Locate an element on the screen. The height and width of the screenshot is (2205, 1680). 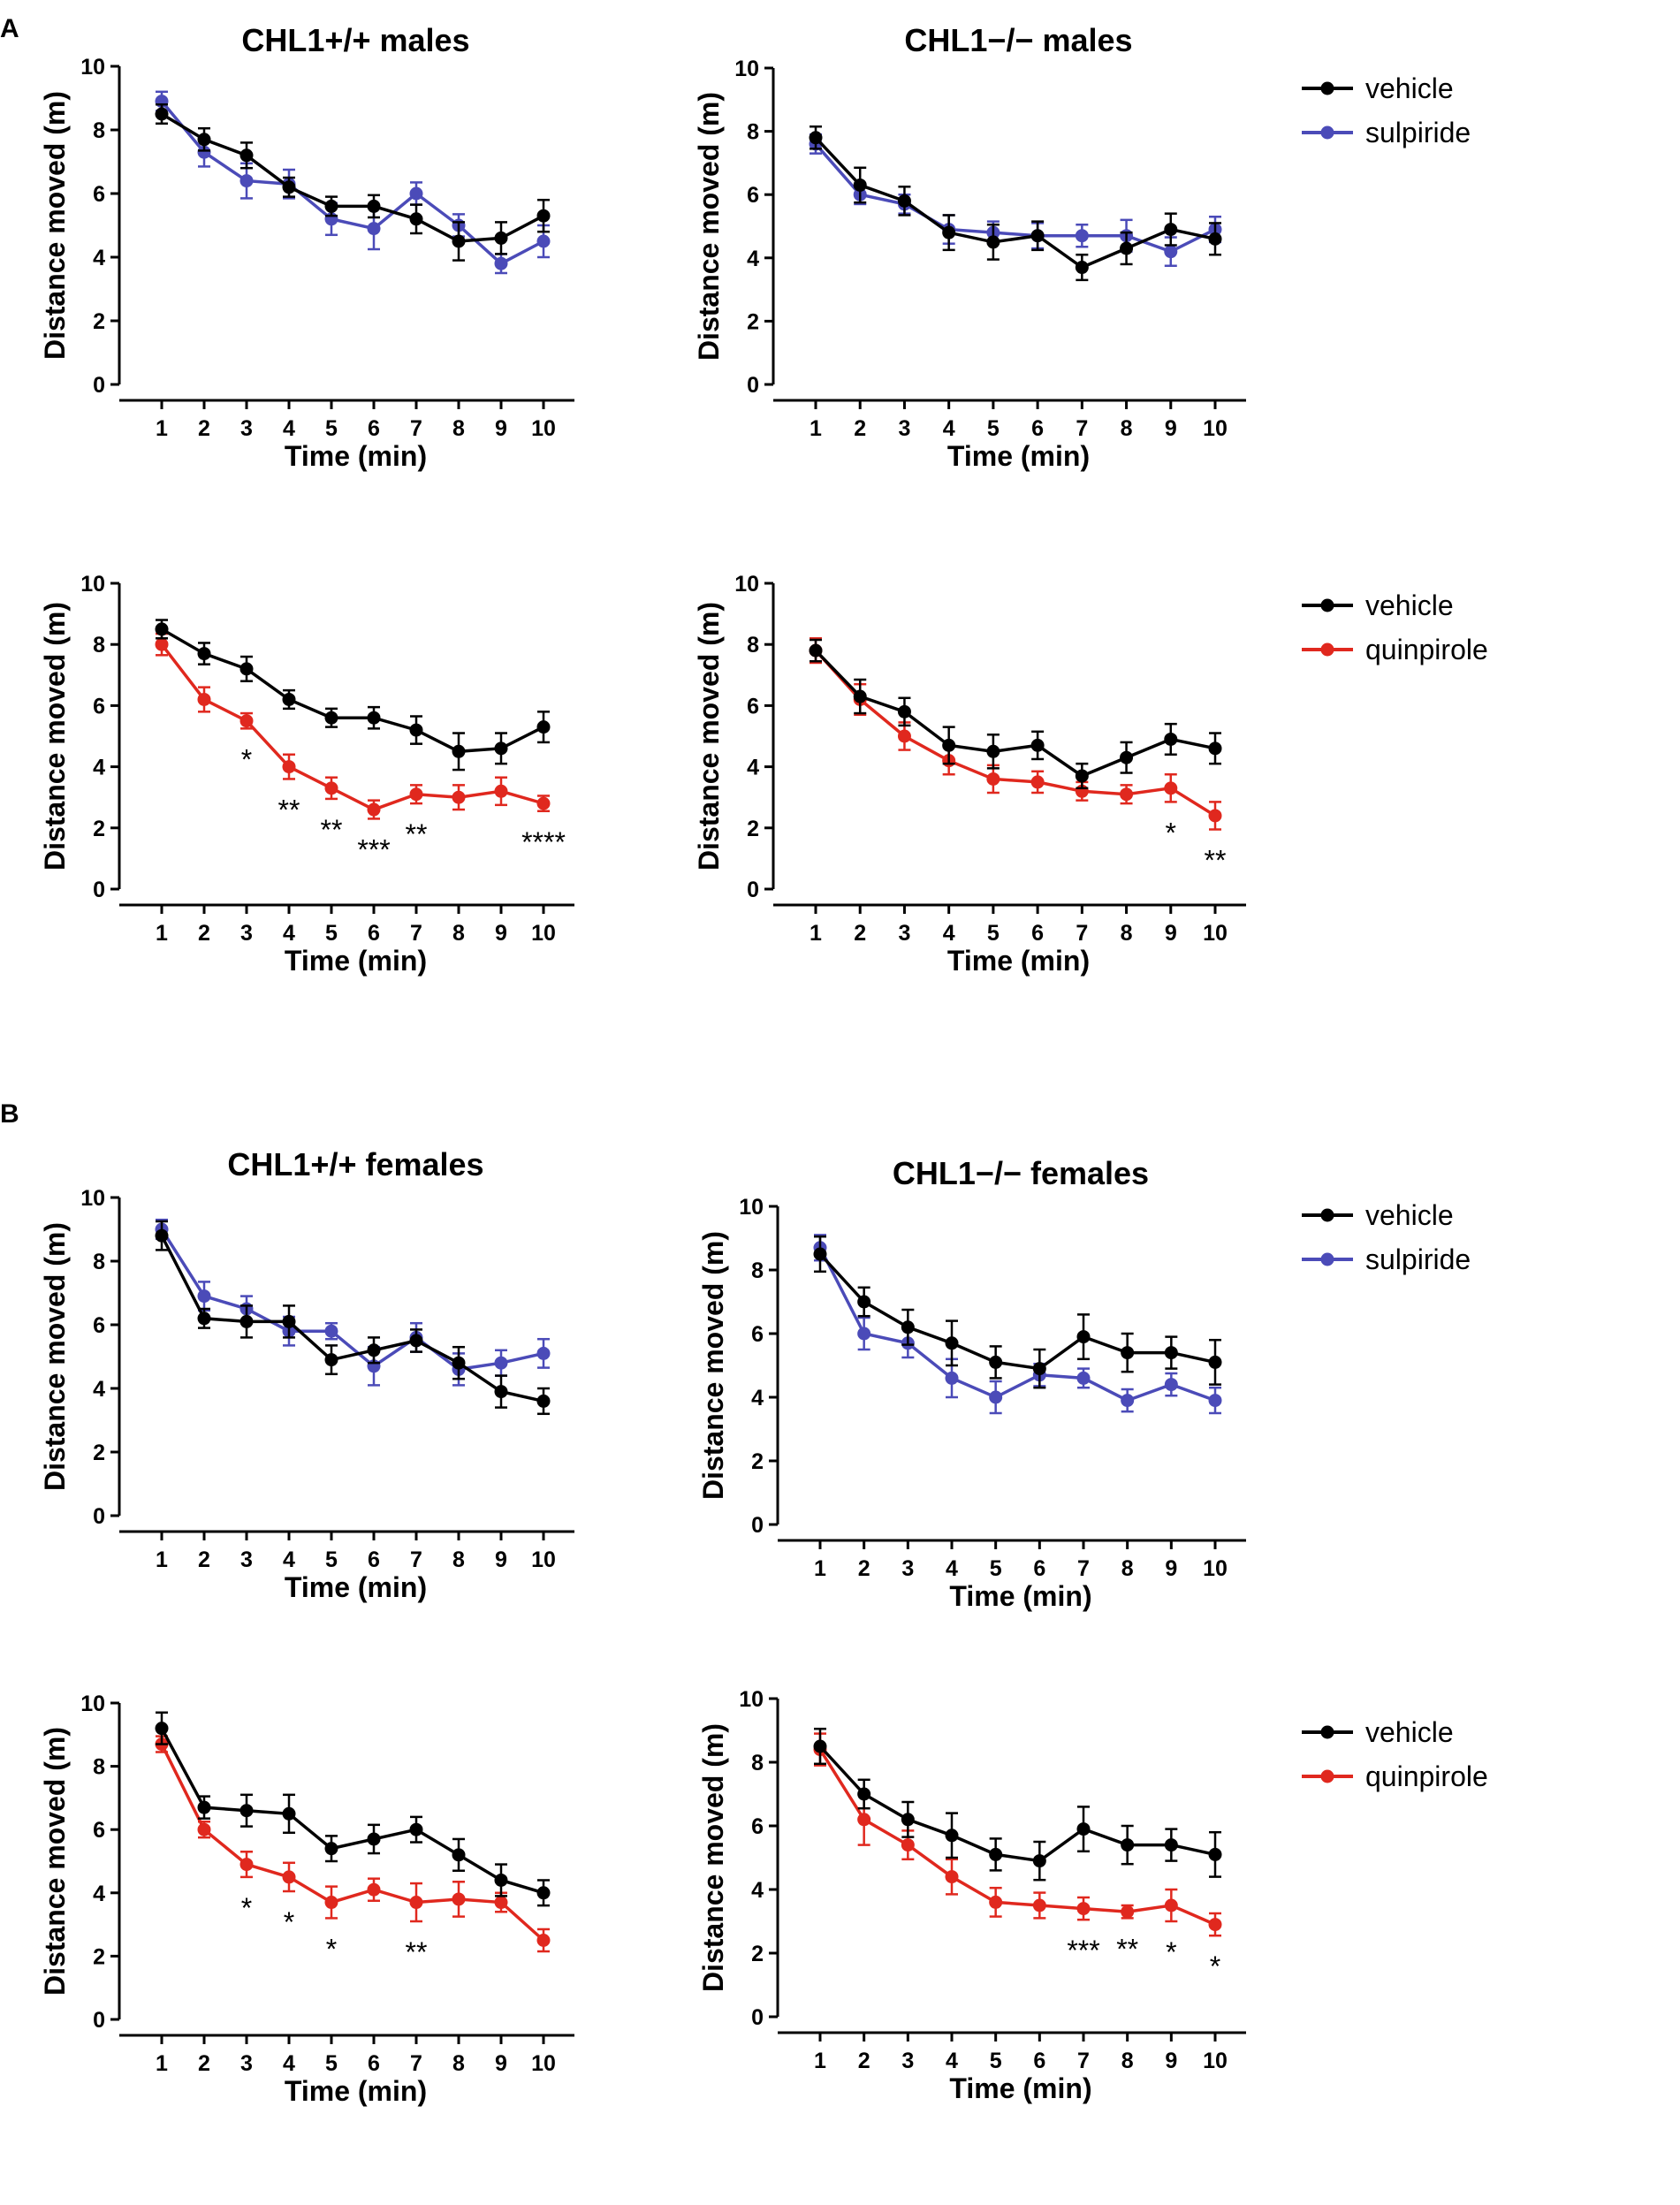
chart-title: CHL1+/+ females is located at coordinates (355, 1164).